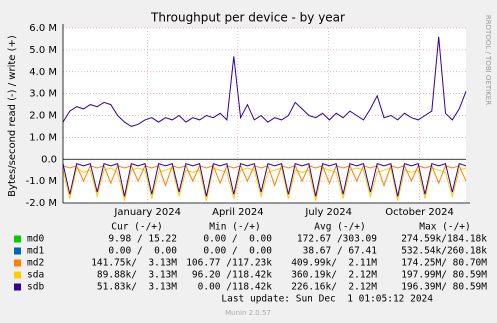  What do you see at coordinates (237, 212) in the screenshot?
I see `x-tick-label: April 2024` at bounding box center [237, 212].